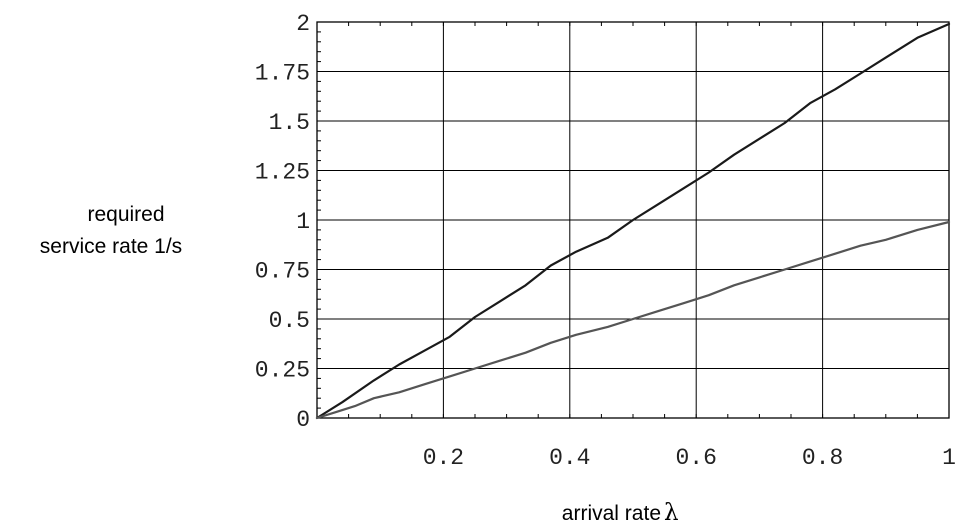 The height and width of the screenshot is (529, 965). I want to click on x-axis-label-text: arrival rate, so click(611, 513).